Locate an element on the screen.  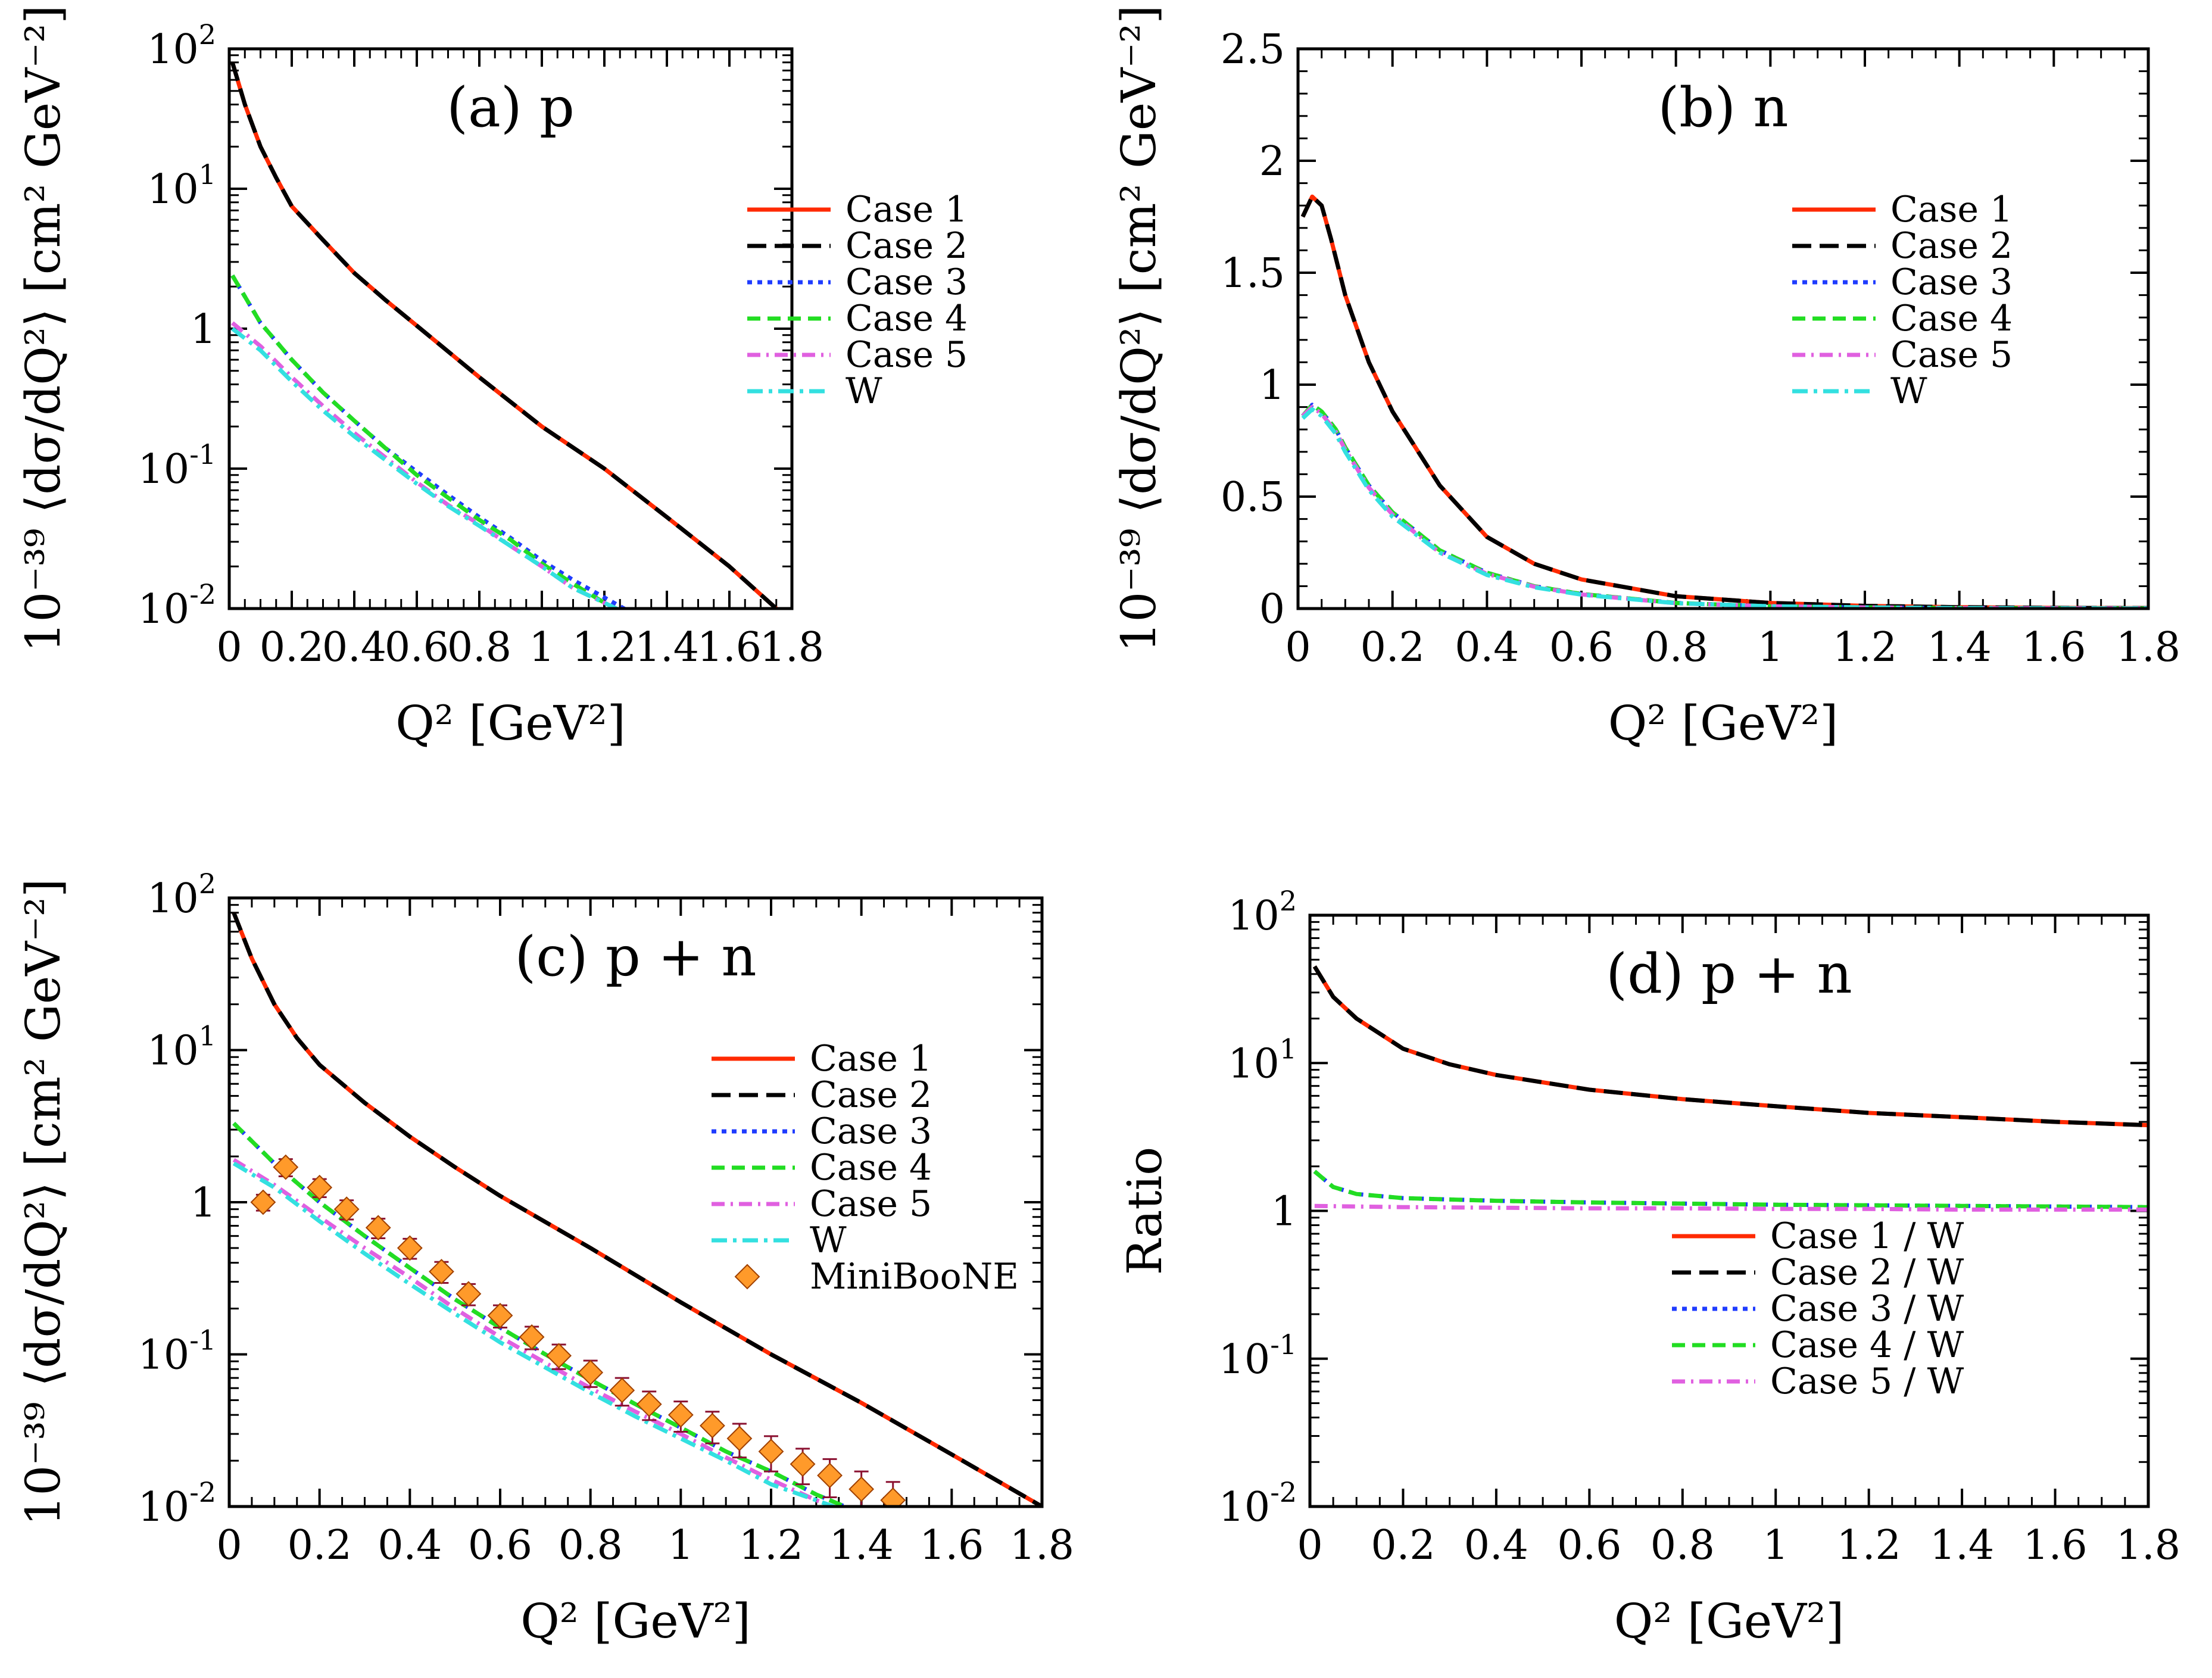
panel-title: (c) p + n is located at coordinates (635, 956).